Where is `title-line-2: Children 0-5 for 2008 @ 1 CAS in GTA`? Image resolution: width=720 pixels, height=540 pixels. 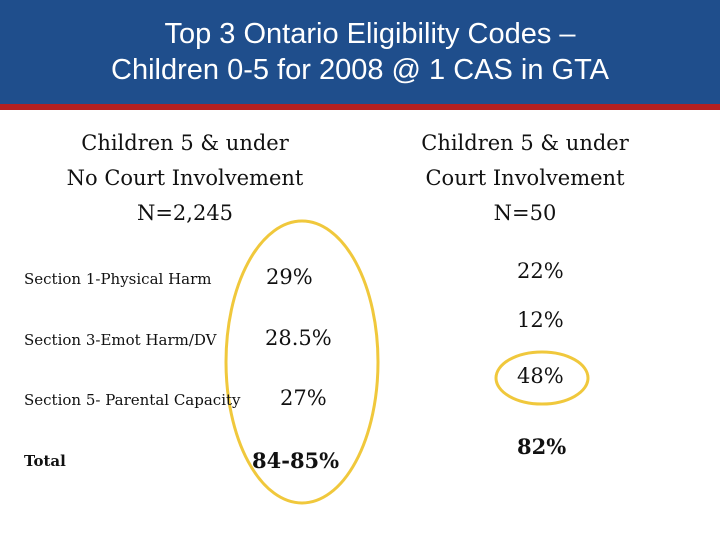 title-line-2: Children 0-5 for 2008 @ 1 CAS in GTA is located at coordinates (360, 70).